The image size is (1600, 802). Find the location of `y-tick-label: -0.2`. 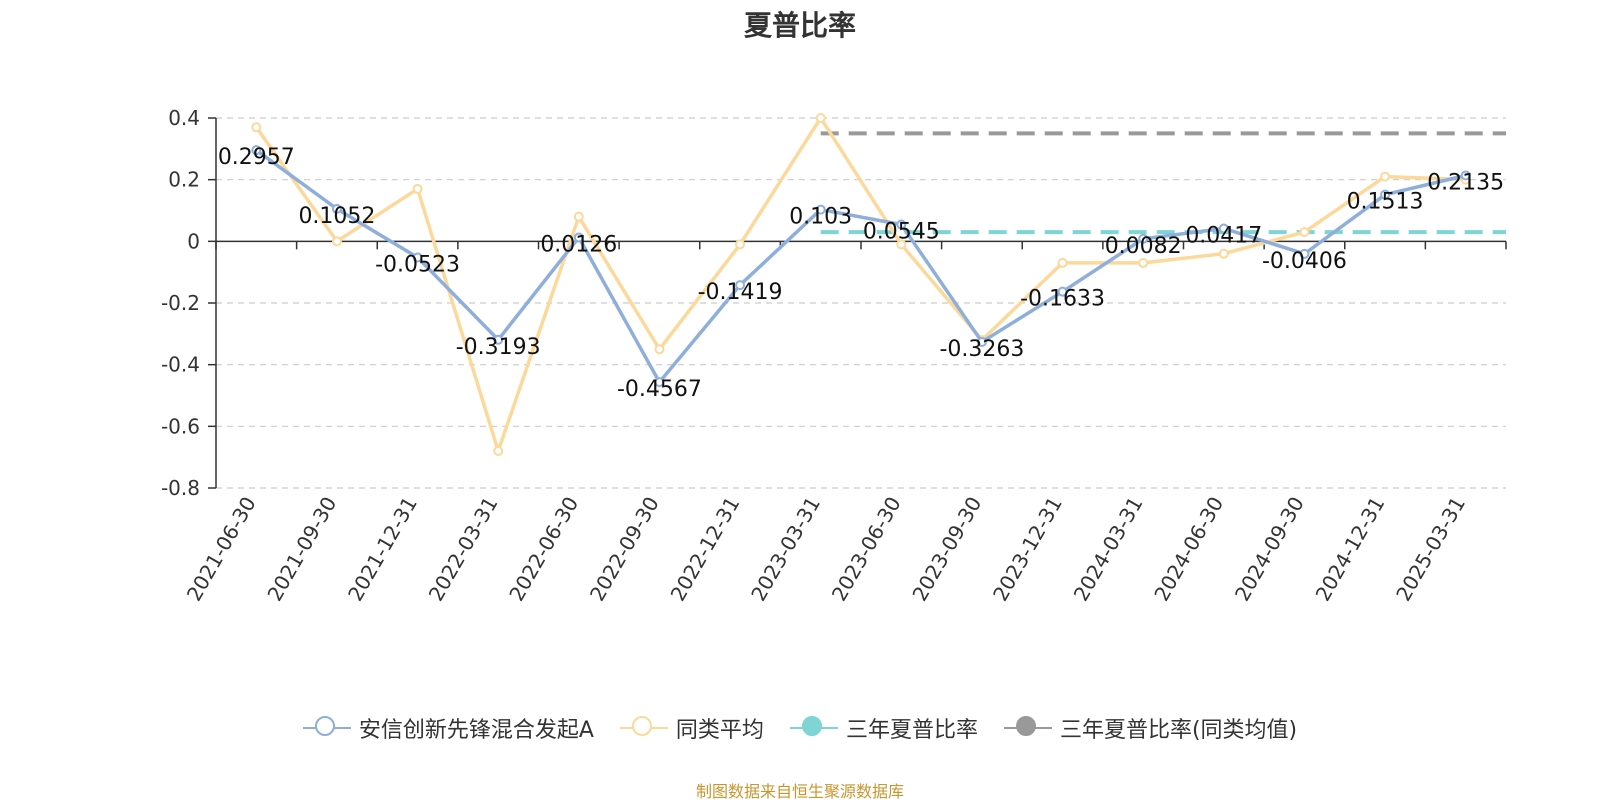

y-tick-label: -0.2 is located at coordinates (180, 303).